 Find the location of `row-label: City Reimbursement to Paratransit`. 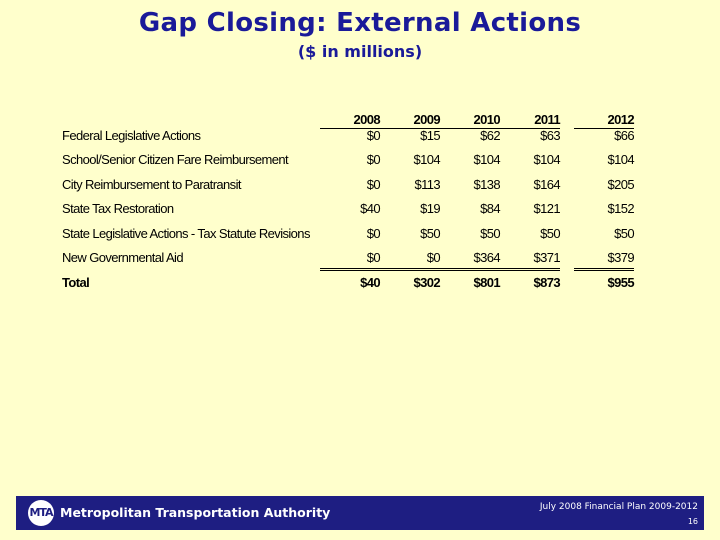

row-label: City Reimbursement to Paratransit is located at coordinates (151, 184).